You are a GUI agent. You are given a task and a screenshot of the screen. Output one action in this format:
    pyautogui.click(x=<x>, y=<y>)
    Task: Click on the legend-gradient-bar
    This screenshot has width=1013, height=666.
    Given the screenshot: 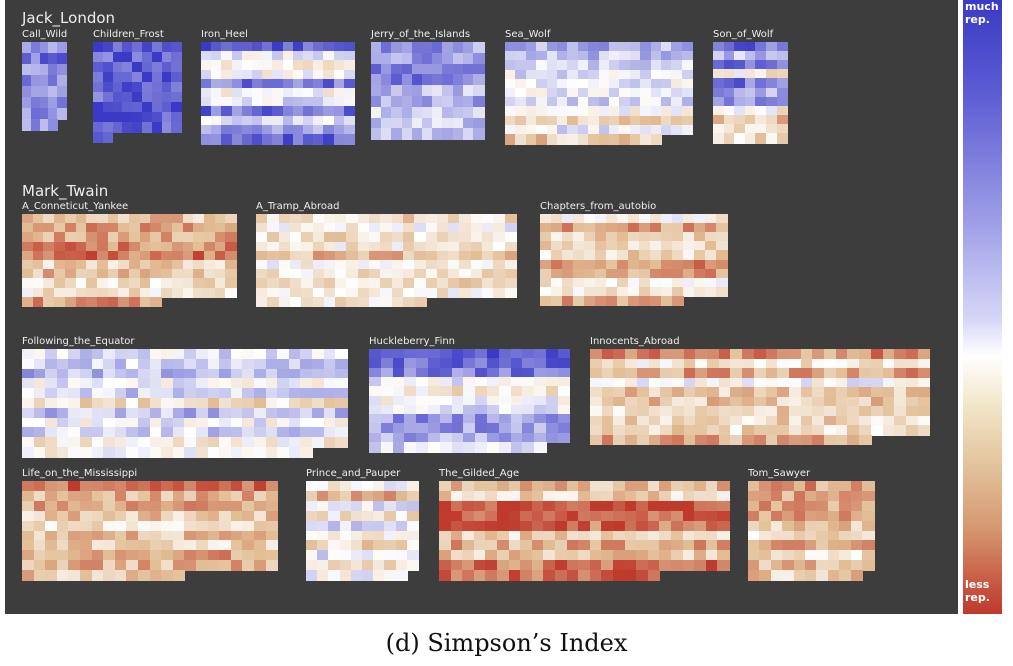 What is the action you would take?
    pyautogui.click(x=982, y=307)
    